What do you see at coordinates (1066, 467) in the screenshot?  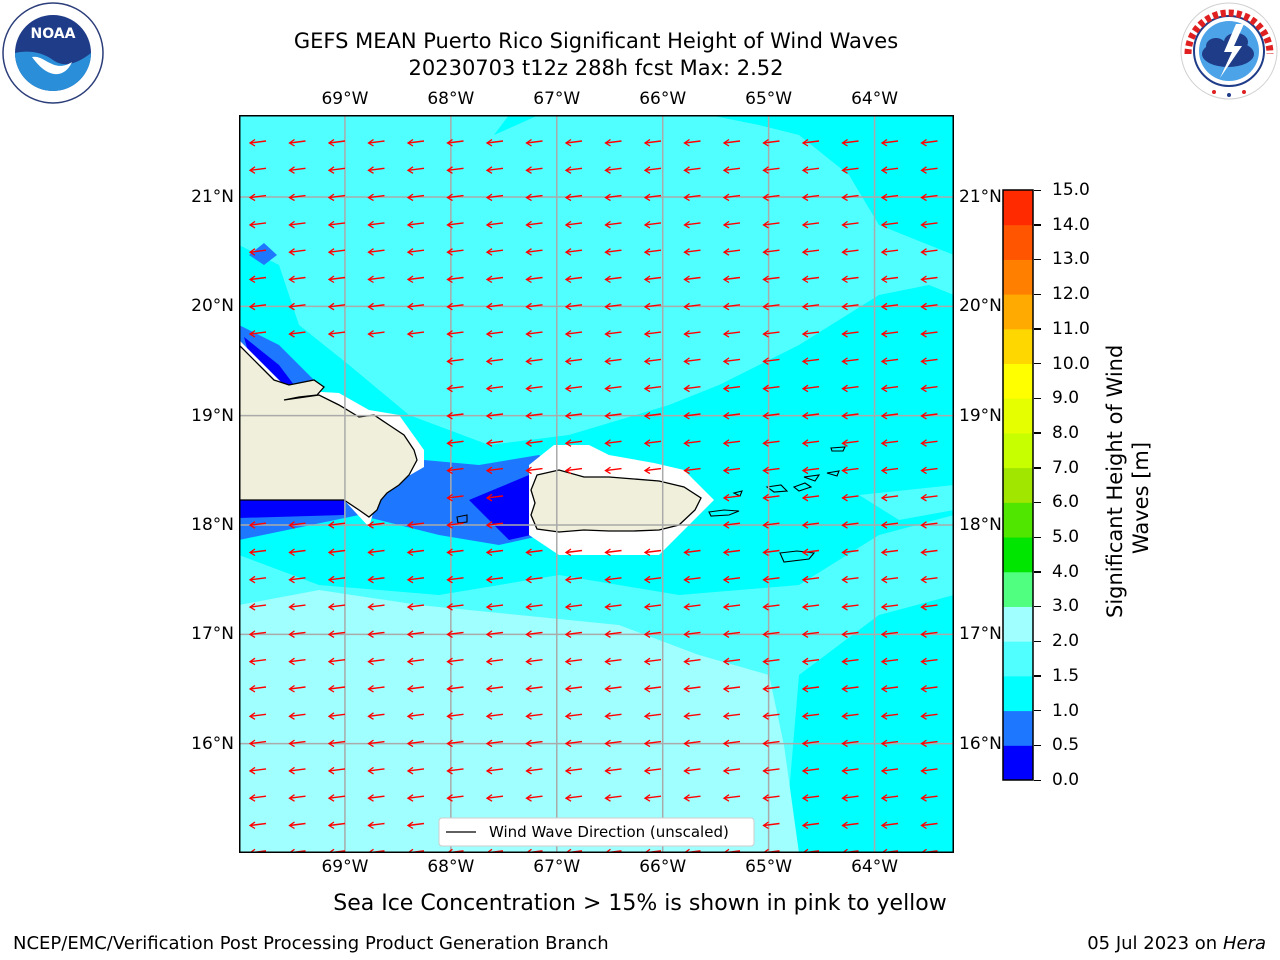 I see `colorbar-tick-label: 7.0` at bounding box center [1066, 467].